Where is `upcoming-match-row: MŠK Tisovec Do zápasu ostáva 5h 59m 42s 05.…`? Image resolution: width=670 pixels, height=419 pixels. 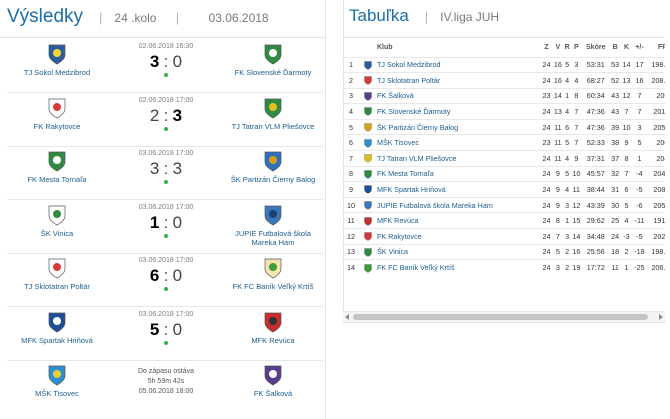
upcoming-match-row: MŠK Tisovec Do zápasu ostáva 5h 59m 42s 05.… is located at coordinates (165, 387).